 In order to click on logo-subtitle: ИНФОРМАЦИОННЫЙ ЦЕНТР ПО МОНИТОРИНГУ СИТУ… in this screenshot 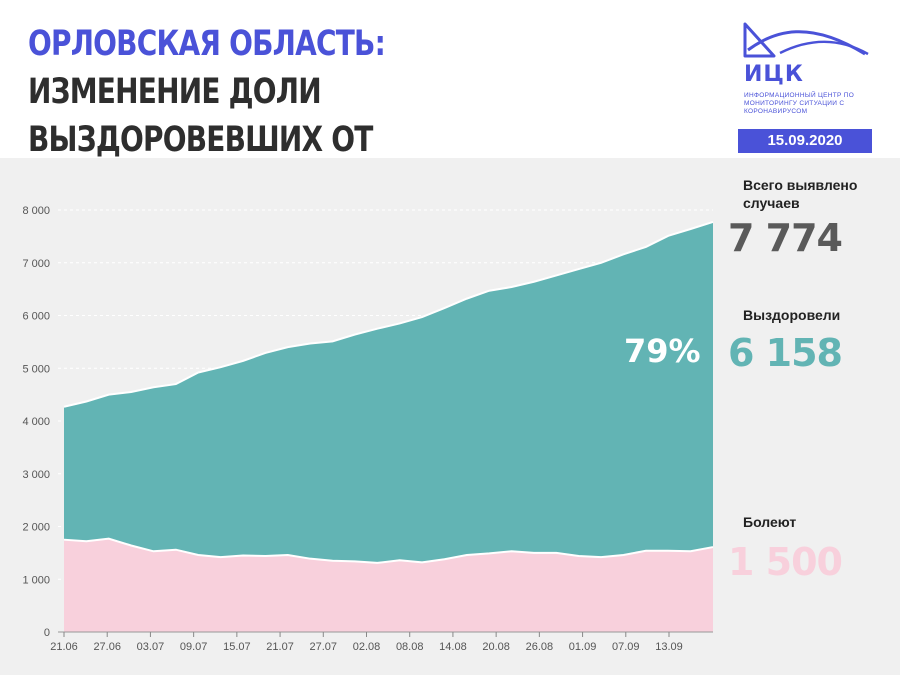, I will do `click(799, 103)`.